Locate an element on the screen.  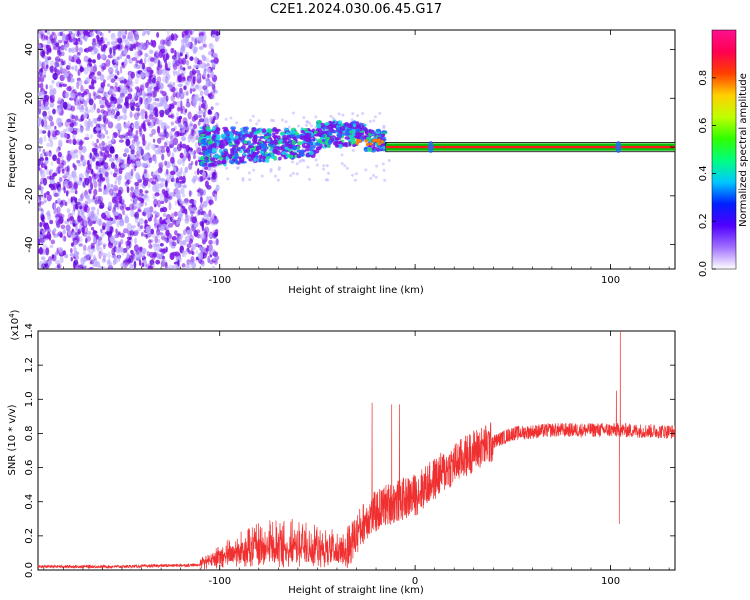
spectrogram-hot-point is located at coordinates (358, 140).